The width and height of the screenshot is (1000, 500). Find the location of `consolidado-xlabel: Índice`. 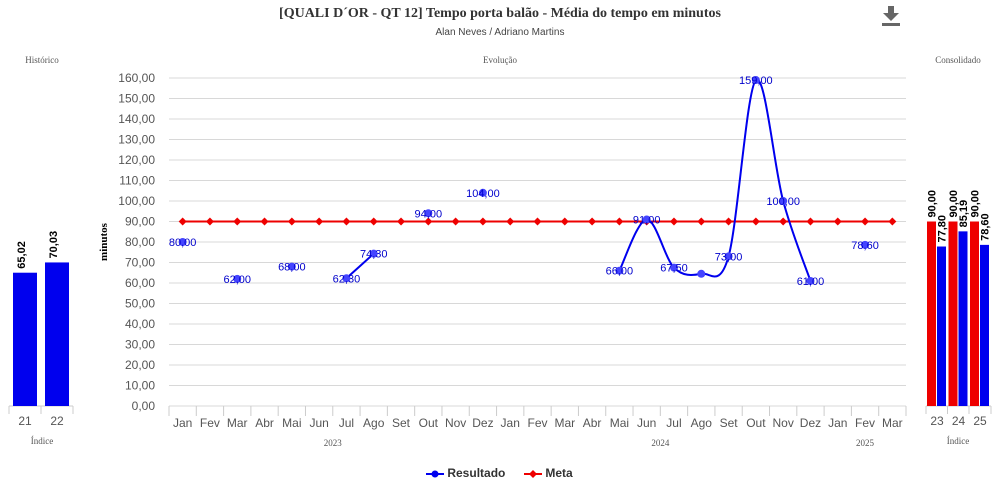

consolidado-xlabel: Índice is located at coordinates (958, 441).